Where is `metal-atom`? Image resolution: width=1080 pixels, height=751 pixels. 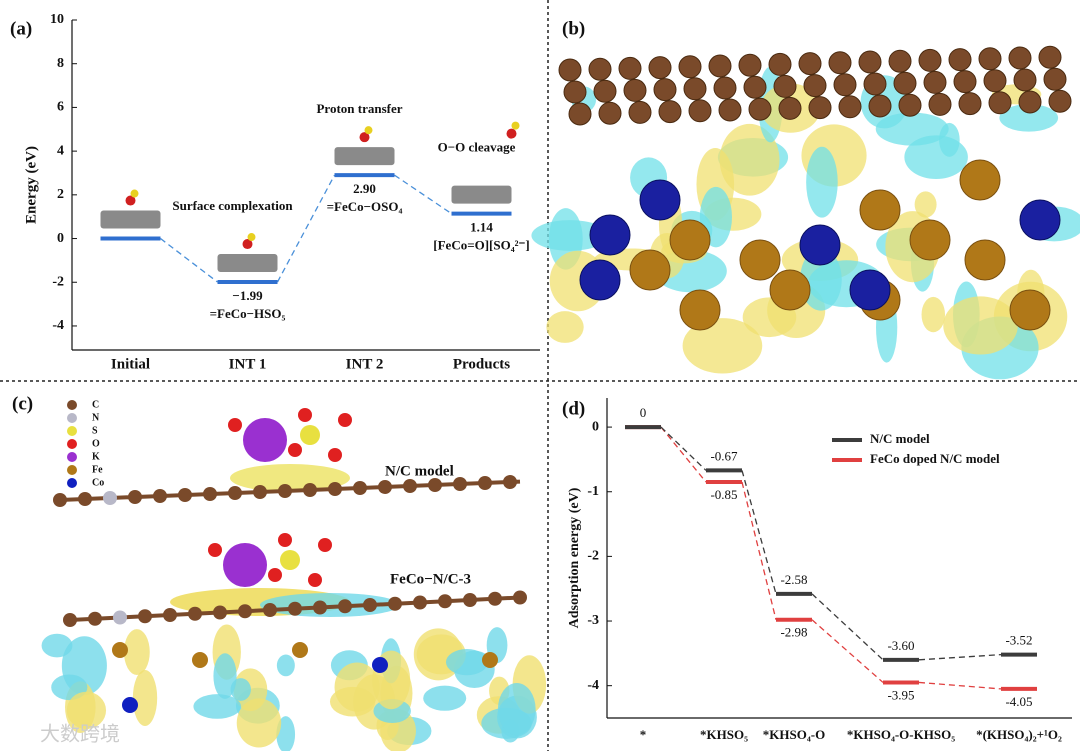 metal-atom is located at coordinates (490, 660).